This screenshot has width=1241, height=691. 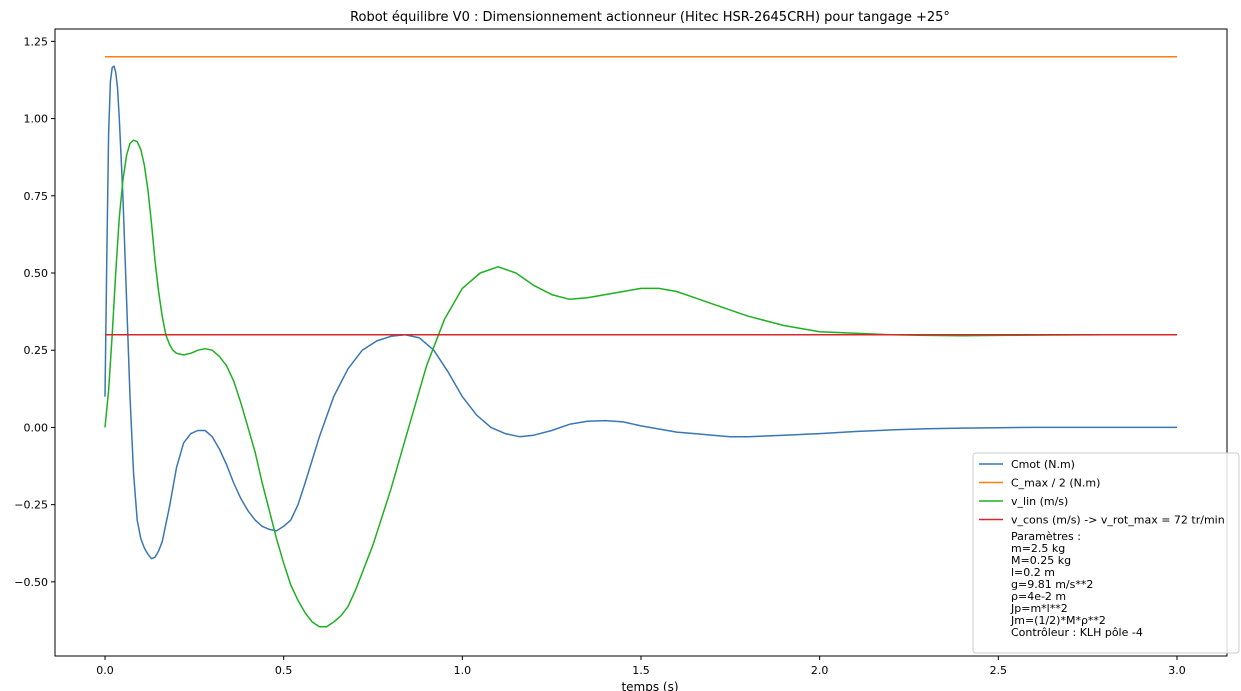 What do you see at coordinates (641, 670) in the screenshot?
I see `x-tick-label: 1.5` at bounding box center [641, 670].